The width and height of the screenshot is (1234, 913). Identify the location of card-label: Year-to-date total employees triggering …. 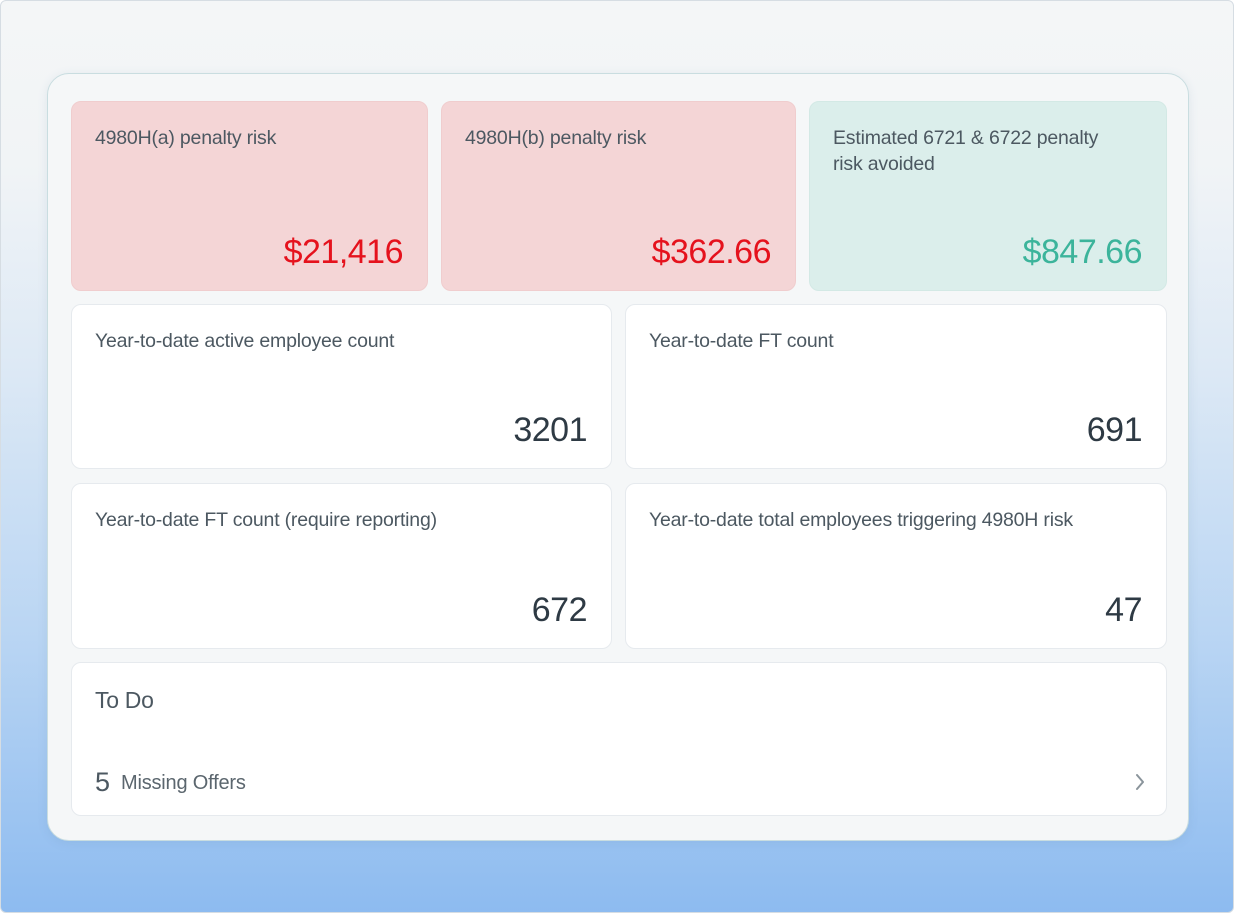
(861, 520).